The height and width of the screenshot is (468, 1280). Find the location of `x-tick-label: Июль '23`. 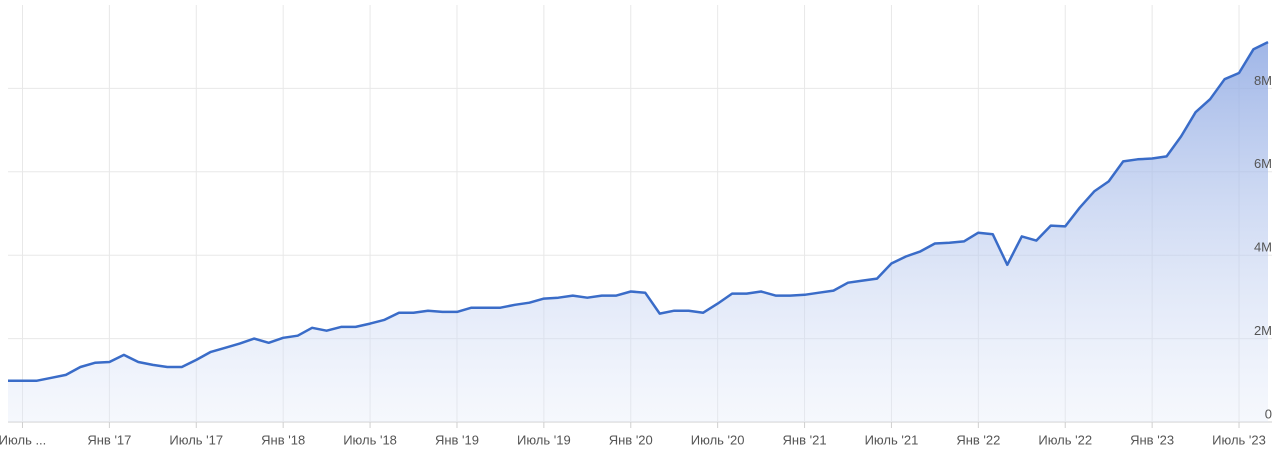

x-tick-label: Июль '23 is located at coordinates (1239, 439).